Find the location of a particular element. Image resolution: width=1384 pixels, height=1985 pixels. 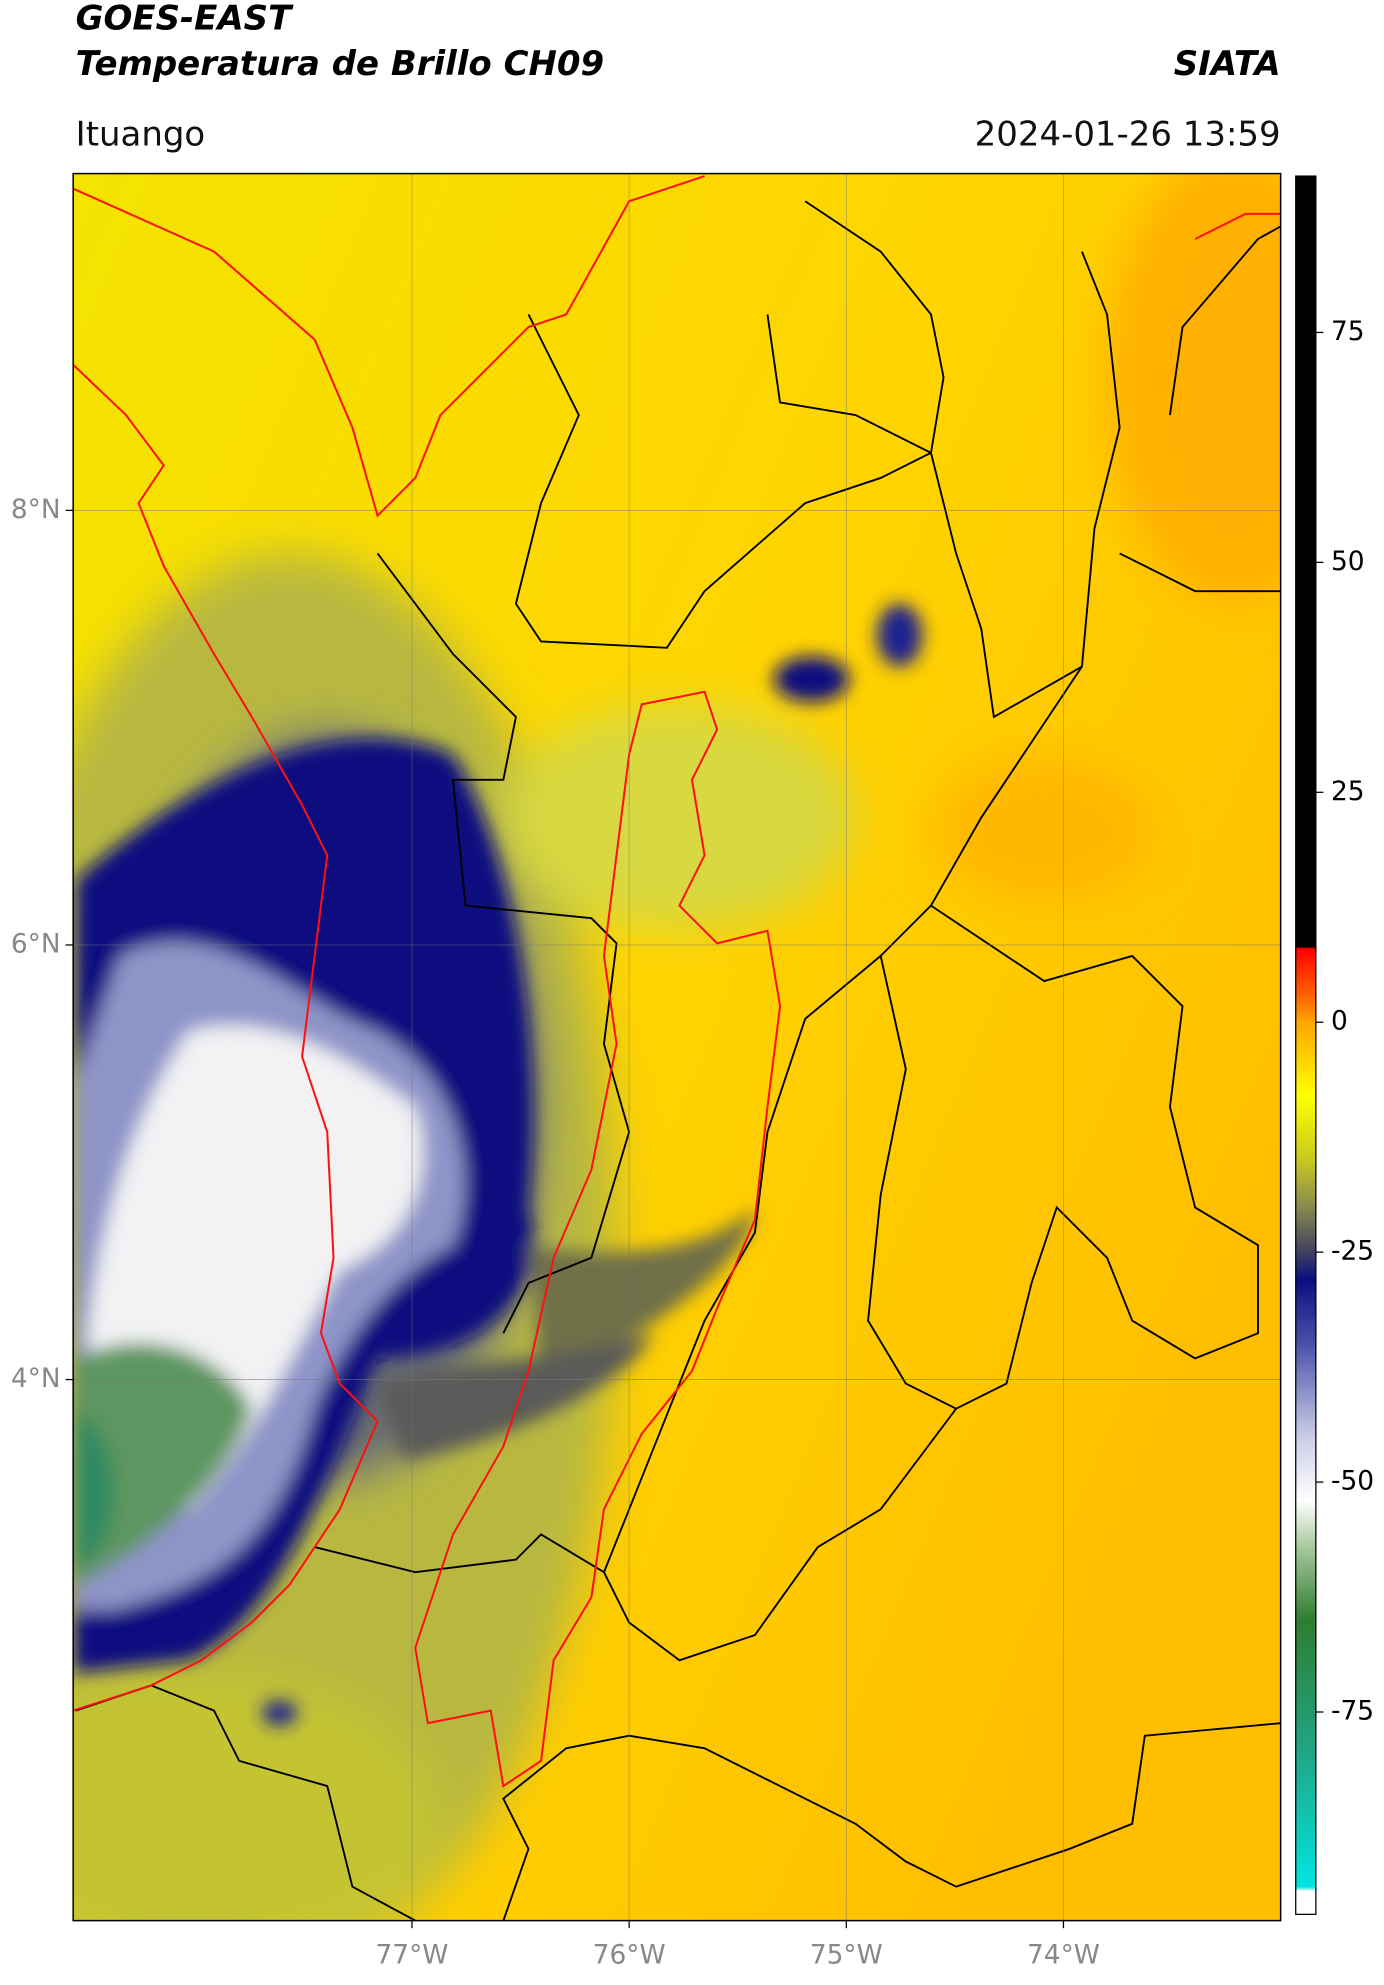

x-tick-label: 74°W is located at coordinates (1063, 1954).